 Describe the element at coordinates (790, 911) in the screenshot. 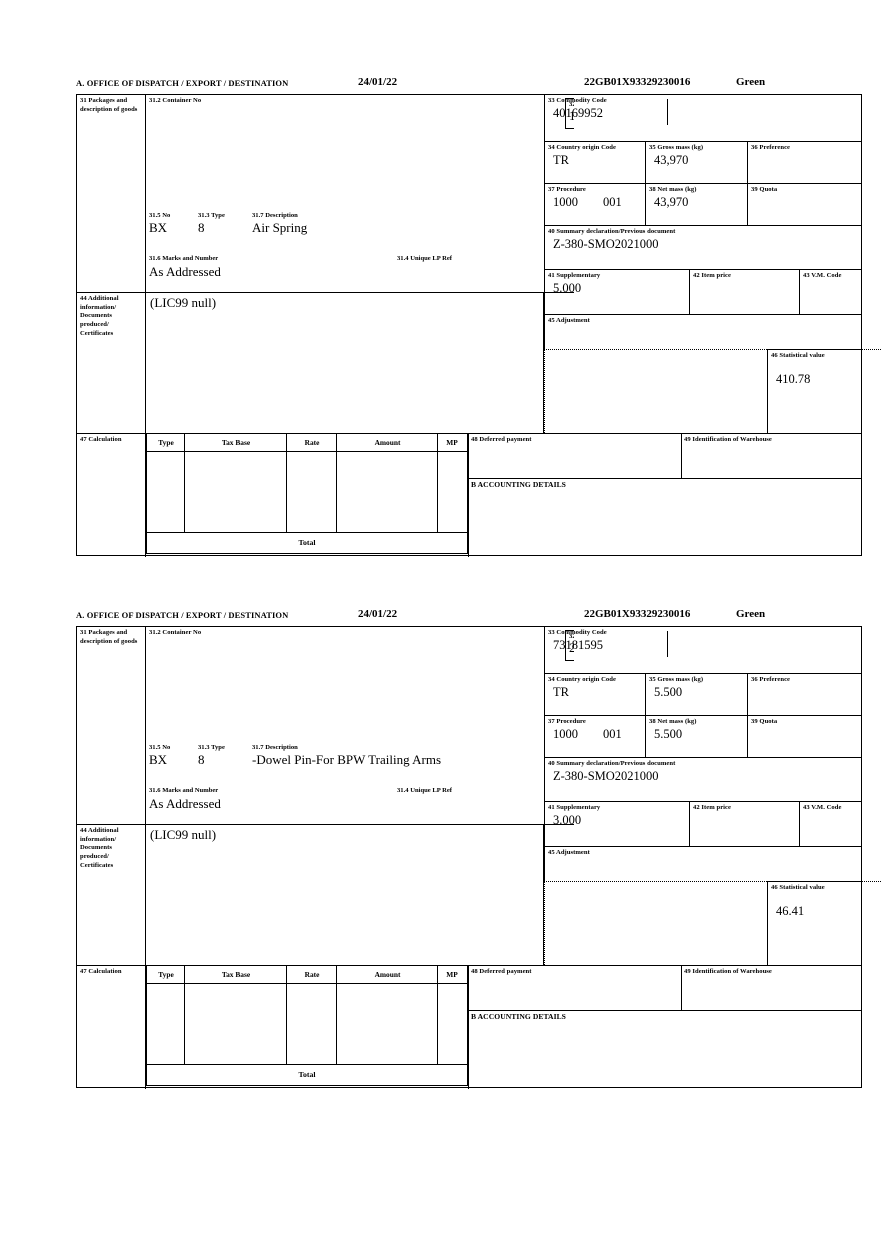

I see `statistical-value: 46.41` at that location.